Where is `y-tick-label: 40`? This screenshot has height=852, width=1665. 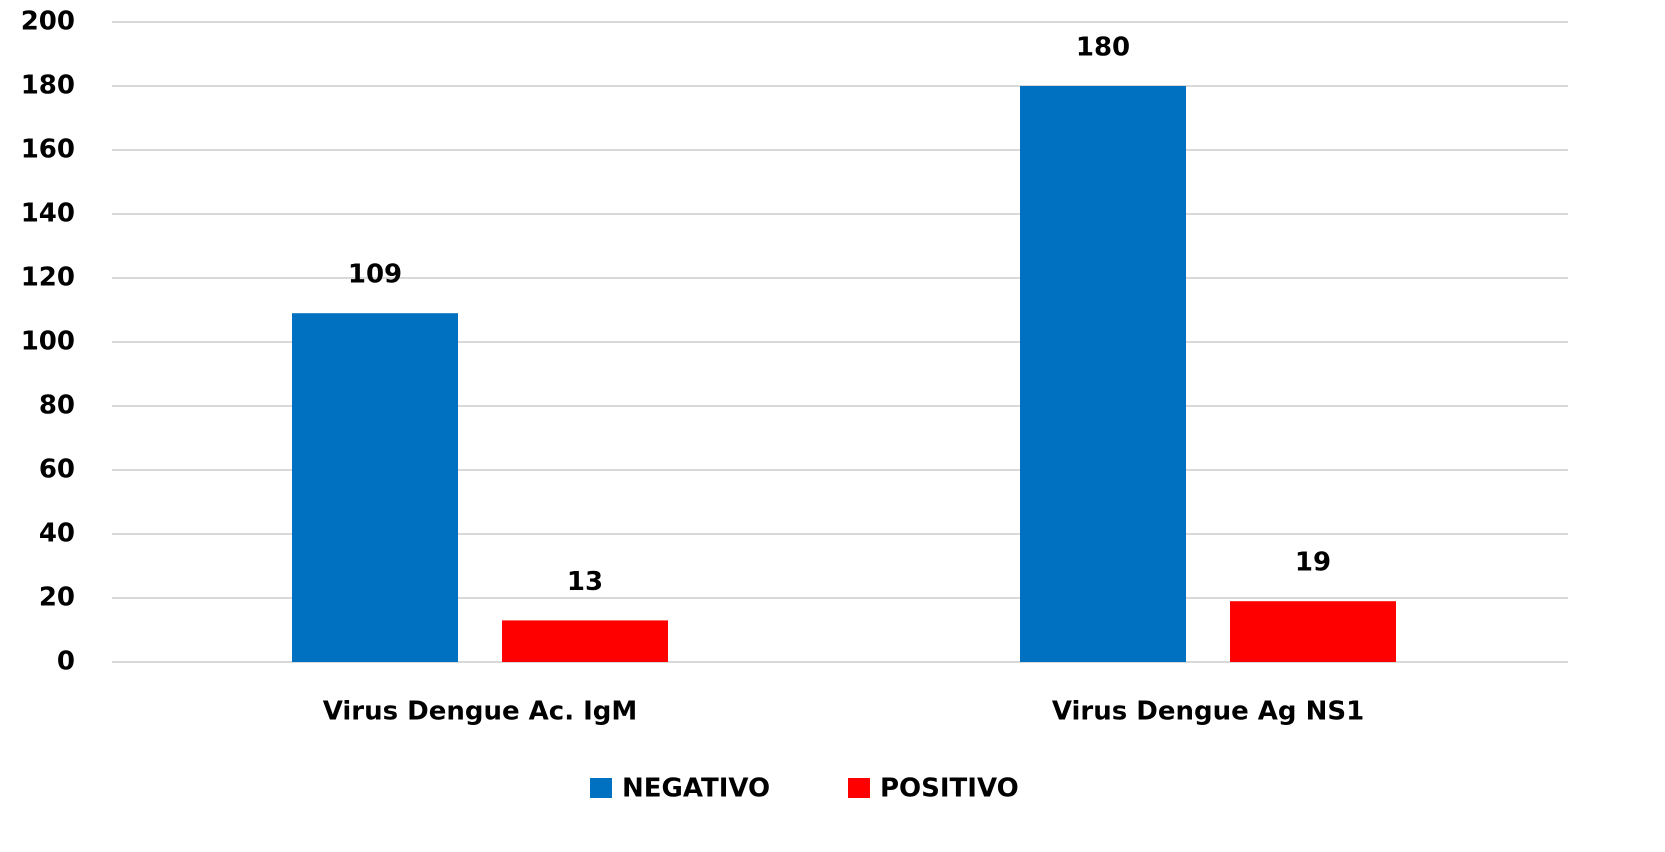 y-tick-label: 40 is located at coordinates (57, 534).